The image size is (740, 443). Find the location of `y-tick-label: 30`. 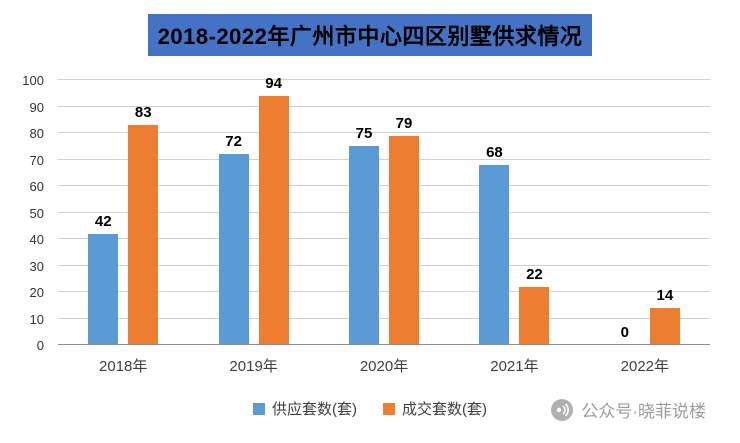

y-tick-label: 30 is located at coordinates (36, 266).